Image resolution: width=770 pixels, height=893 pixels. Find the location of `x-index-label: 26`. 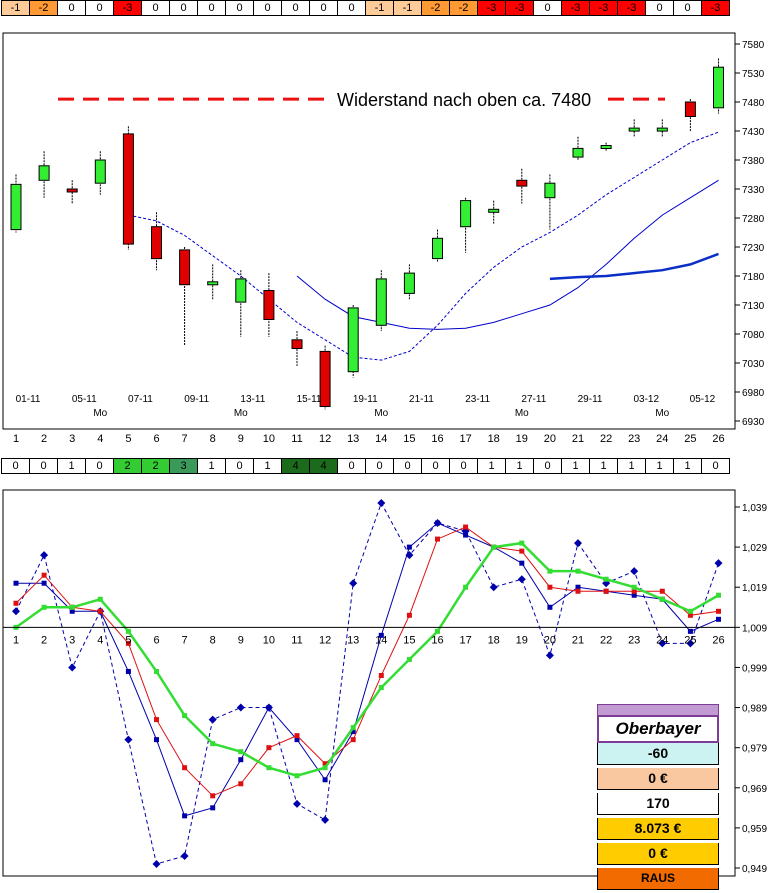

x-index-label: 26 is located at coordinates (718, 640).